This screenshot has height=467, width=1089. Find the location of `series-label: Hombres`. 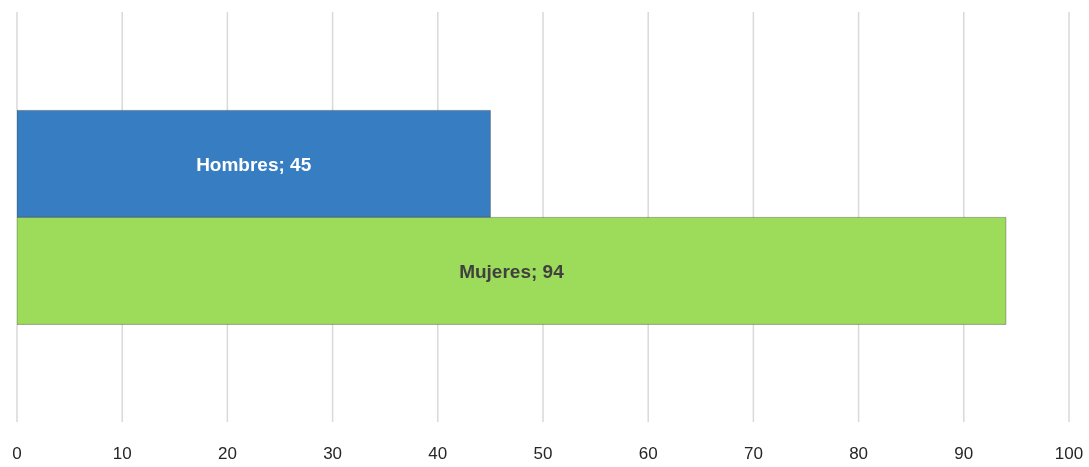

series-label: Hombres is located at coordinates (237, 164).